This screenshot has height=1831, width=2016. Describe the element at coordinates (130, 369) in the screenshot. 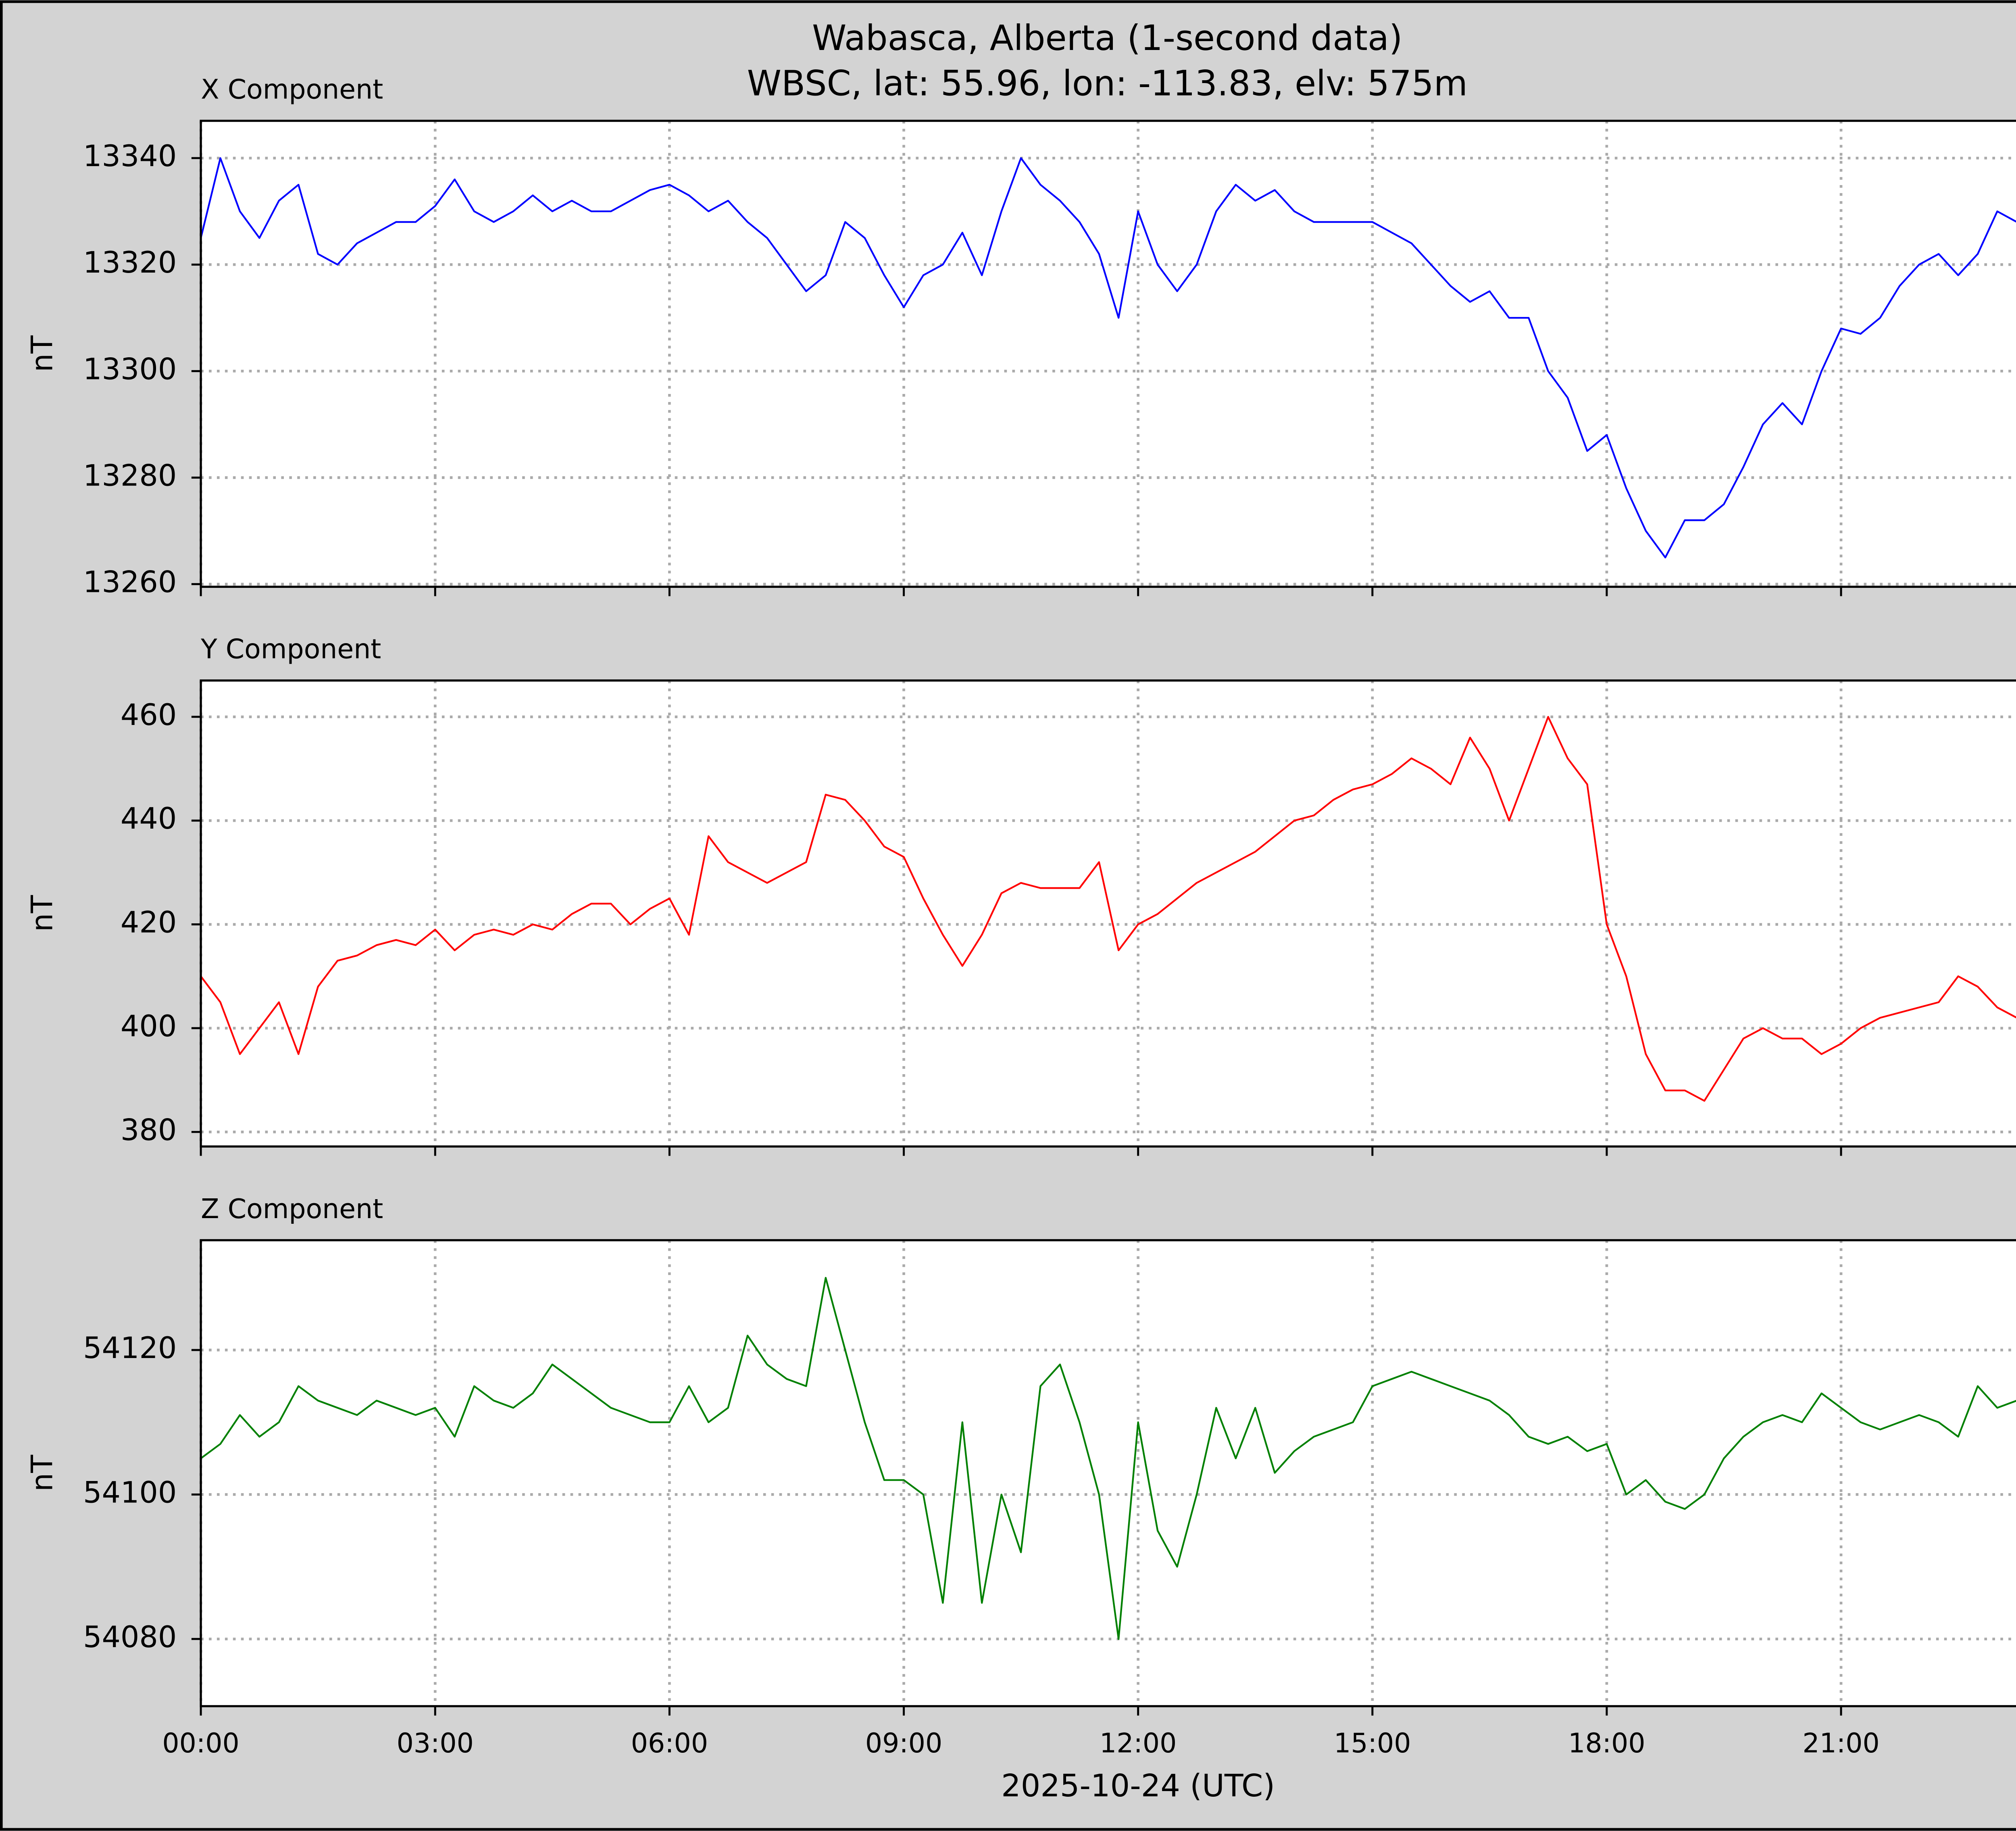

I see `y-tick-label: 13300` at that location.